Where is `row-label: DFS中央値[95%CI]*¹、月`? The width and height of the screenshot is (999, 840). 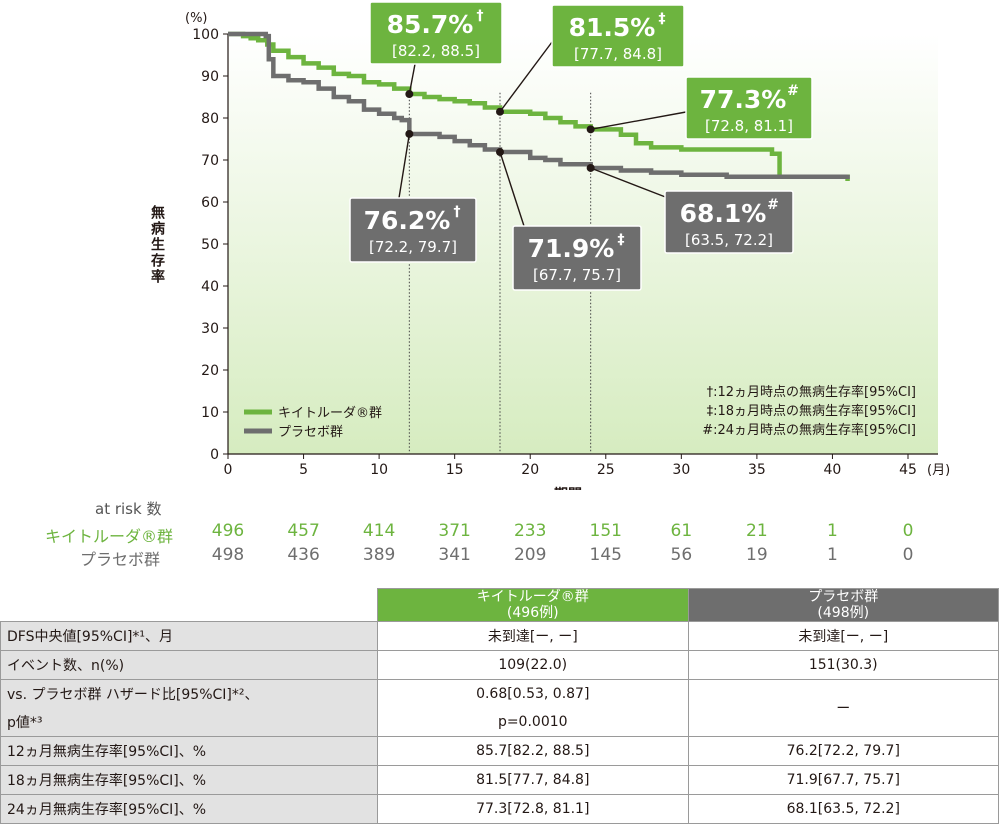
row-label: DFS中央値[95%CI]*¹、月 is located at coordinates (189, 636).